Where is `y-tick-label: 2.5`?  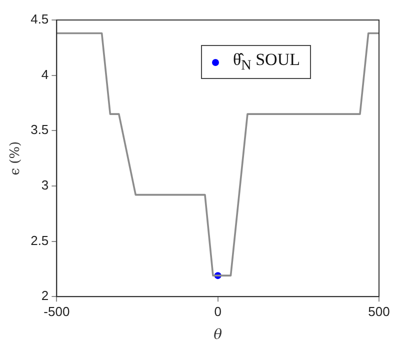
y-tick-label: 2.5 is located at coordinates (39, 240).